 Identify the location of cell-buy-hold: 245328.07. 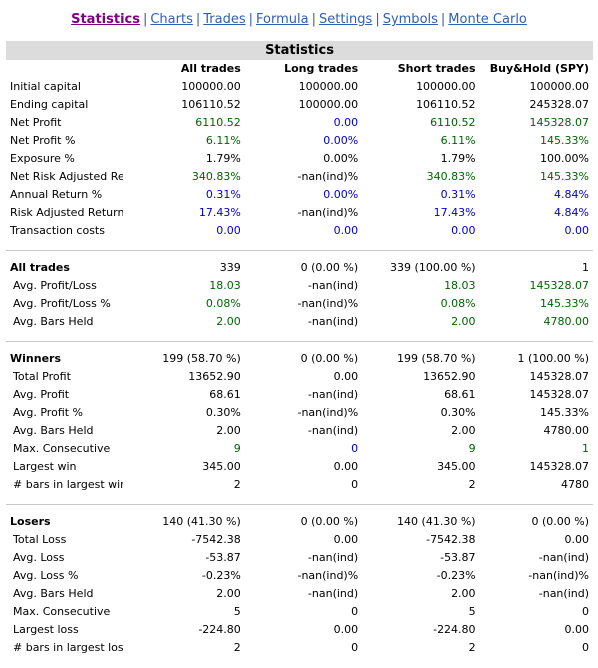
(559, 104).